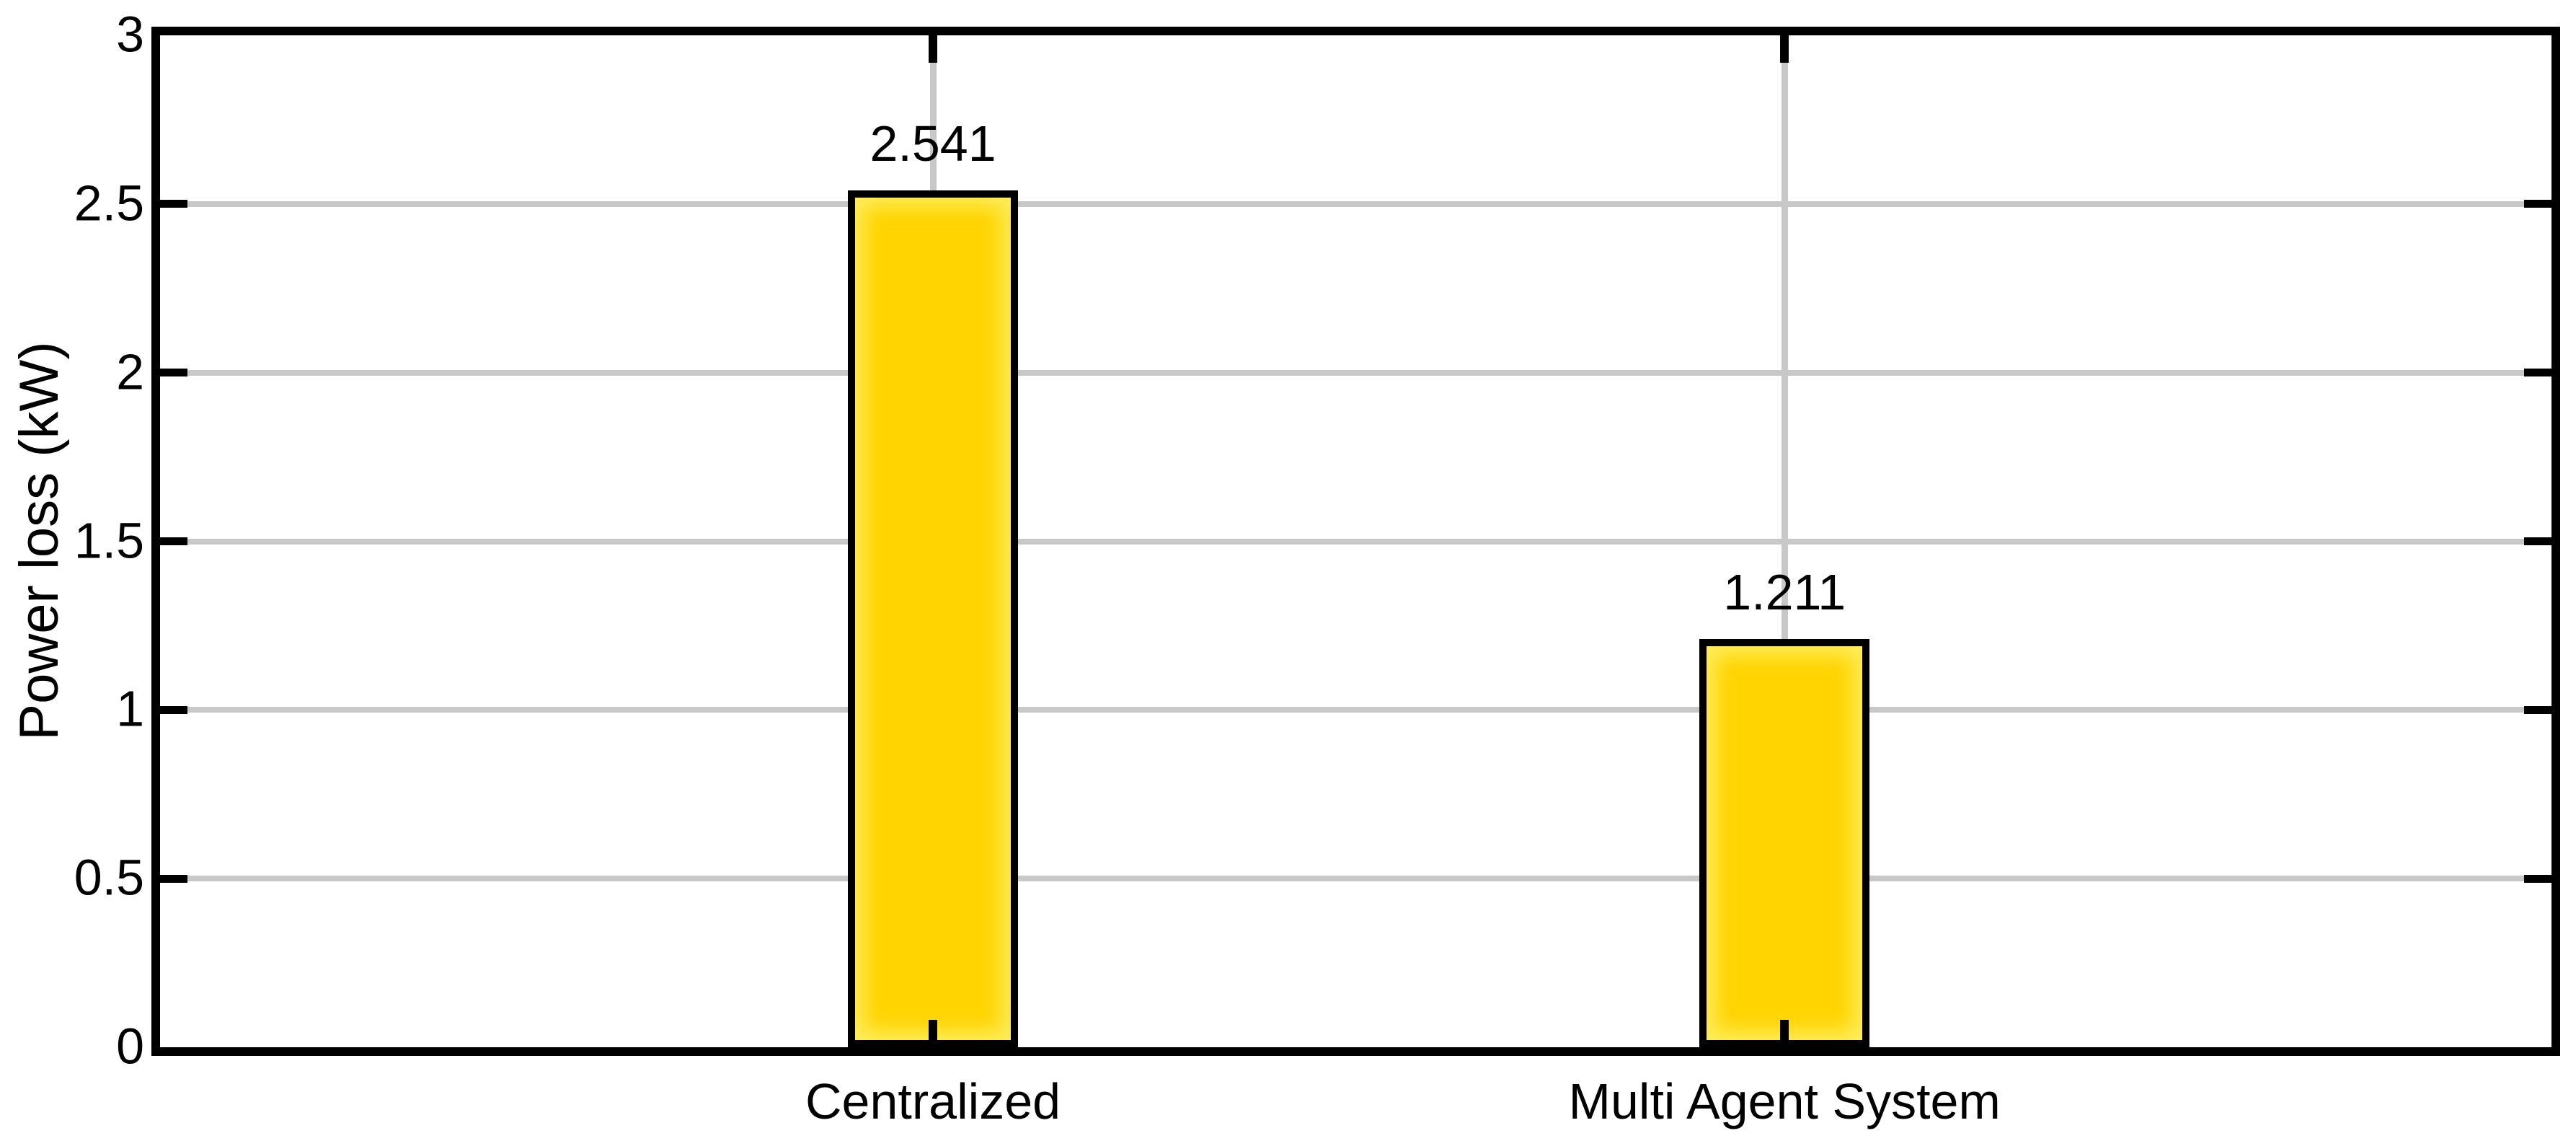 This screenshot has height=1141, width=2576. What do you see at coordinates (130, 371) in the screenshot?
I see `y-tick-label: 2` at bounding box center [130, 371].